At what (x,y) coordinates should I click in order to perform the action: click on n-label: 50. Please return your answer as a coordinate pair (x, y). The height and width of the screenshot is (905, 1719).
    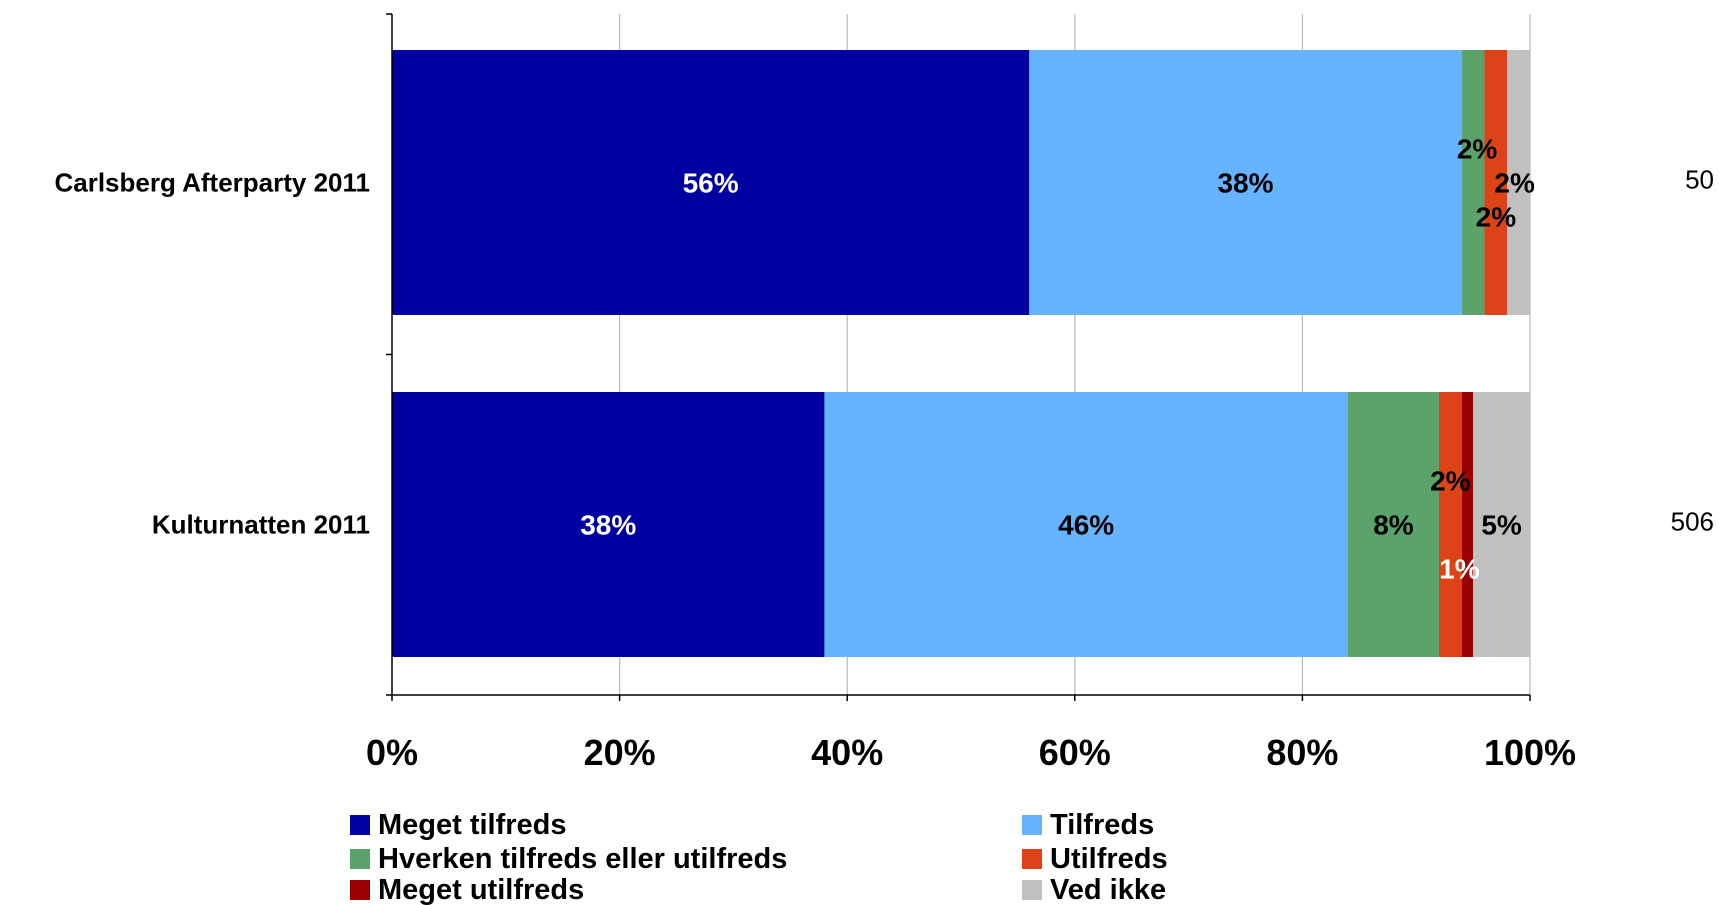
    Looking at the image, I should click on (1699, 180).